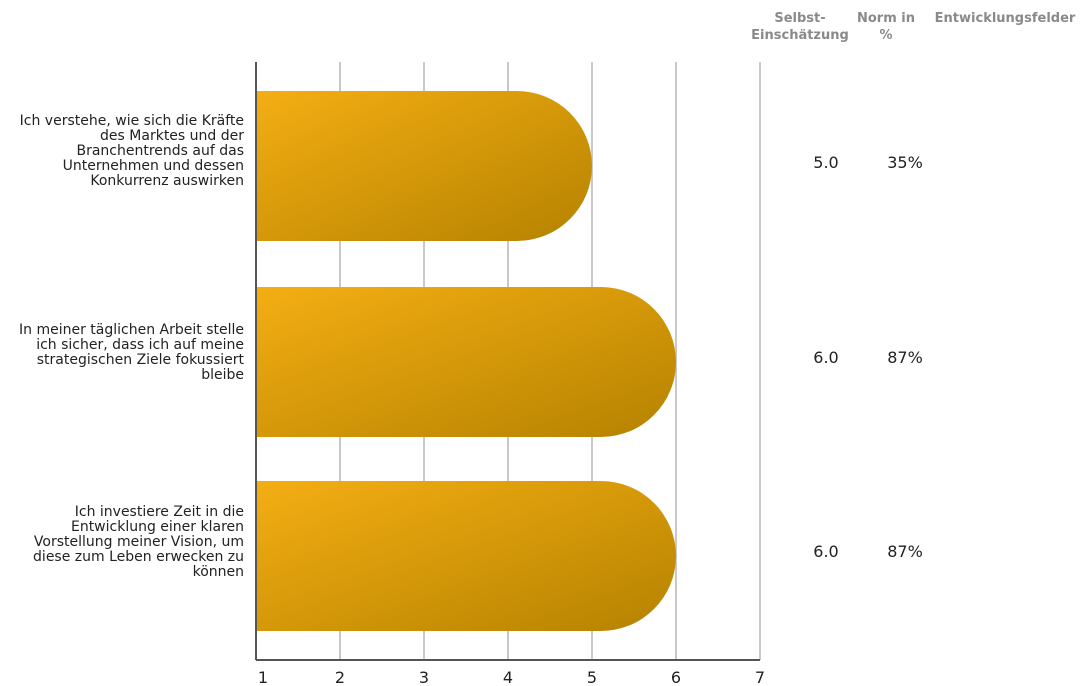 This screenshot has height=686, width=1084. Describe the element at coordinates (263, 677) in the screenshot. I see `x-tick-label-1: 1` at that location.